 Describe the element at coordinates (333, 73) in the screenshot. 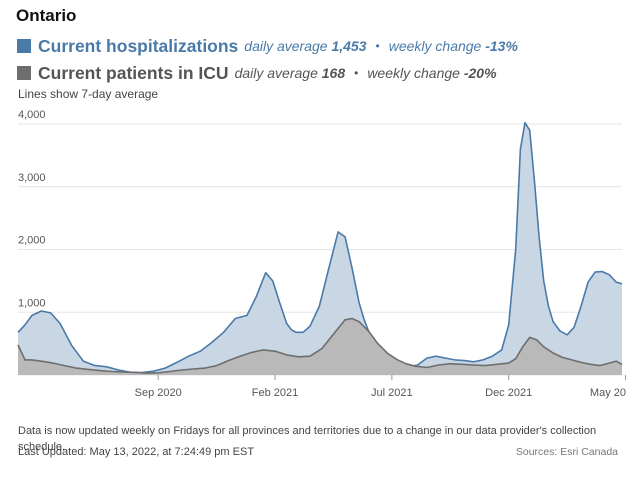

I see `icu-avg-value: 168` at that location.